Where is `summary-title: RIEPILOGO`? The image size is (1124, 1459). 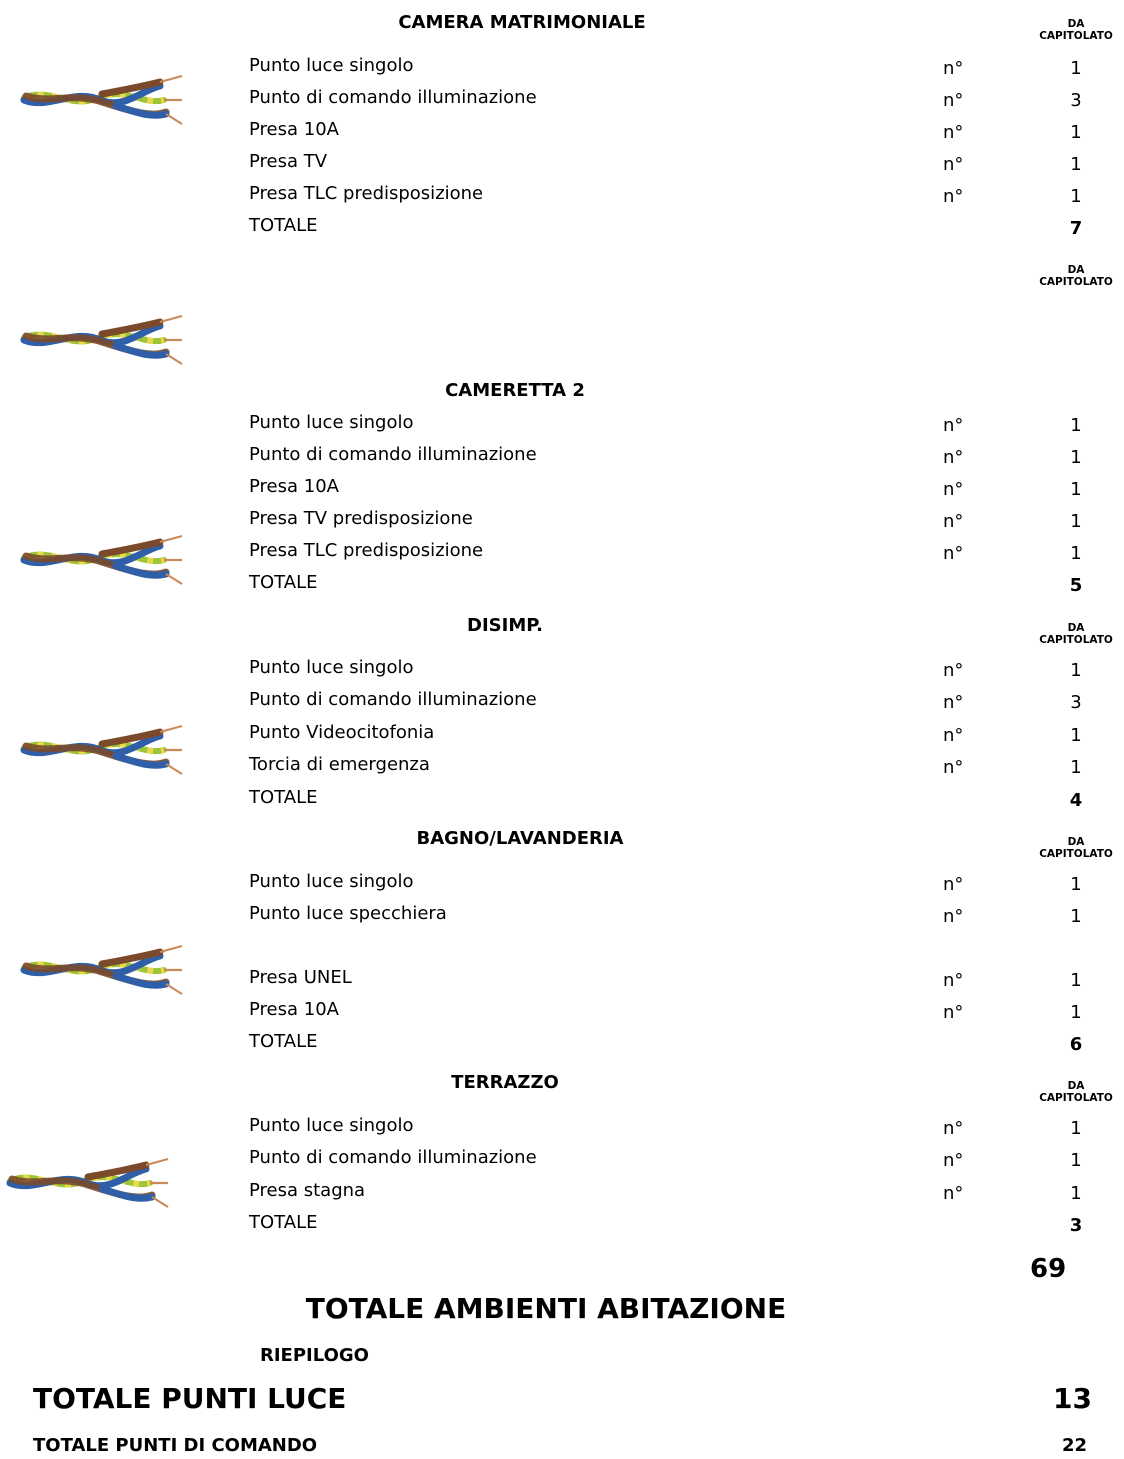 summary-title: RIEPILOGO is located at coordinates (314, 1355).